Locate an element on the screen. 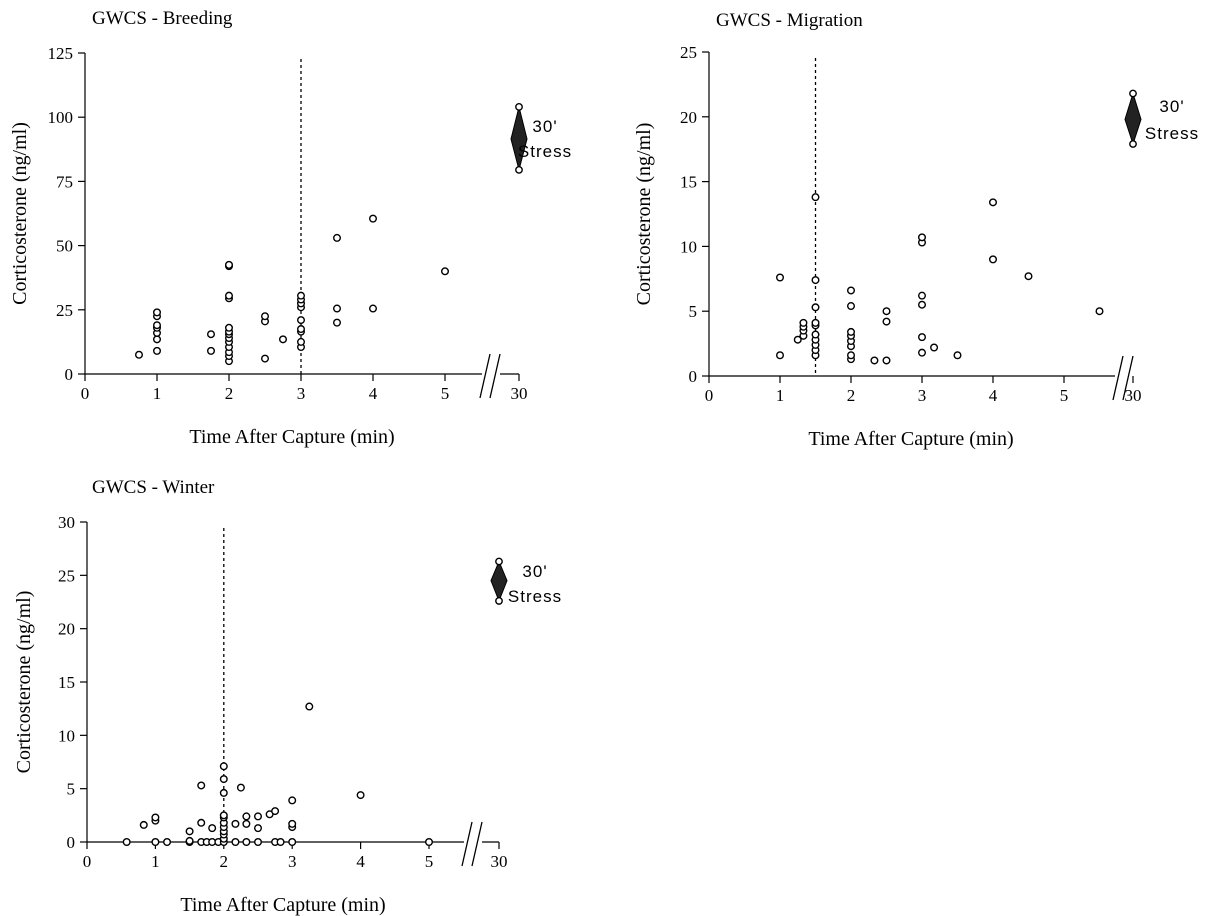 Image resolution: width=1229 pixels, height=916 pixels. chart-title: GWCS - Migration is located at coordinates (789, 20).